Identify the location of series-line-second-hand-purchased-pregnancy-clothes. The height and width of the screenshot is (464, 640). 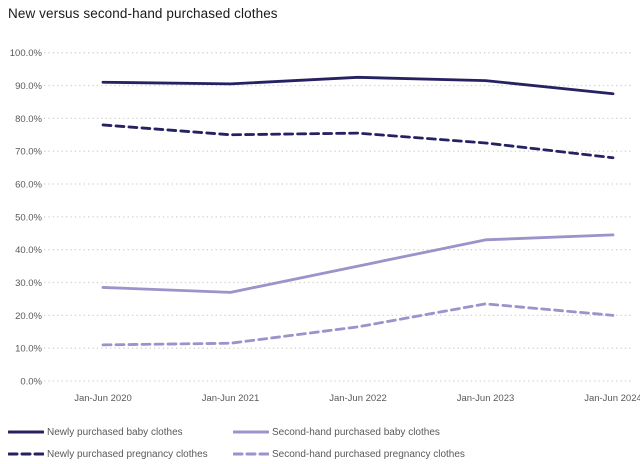
(358, 324).